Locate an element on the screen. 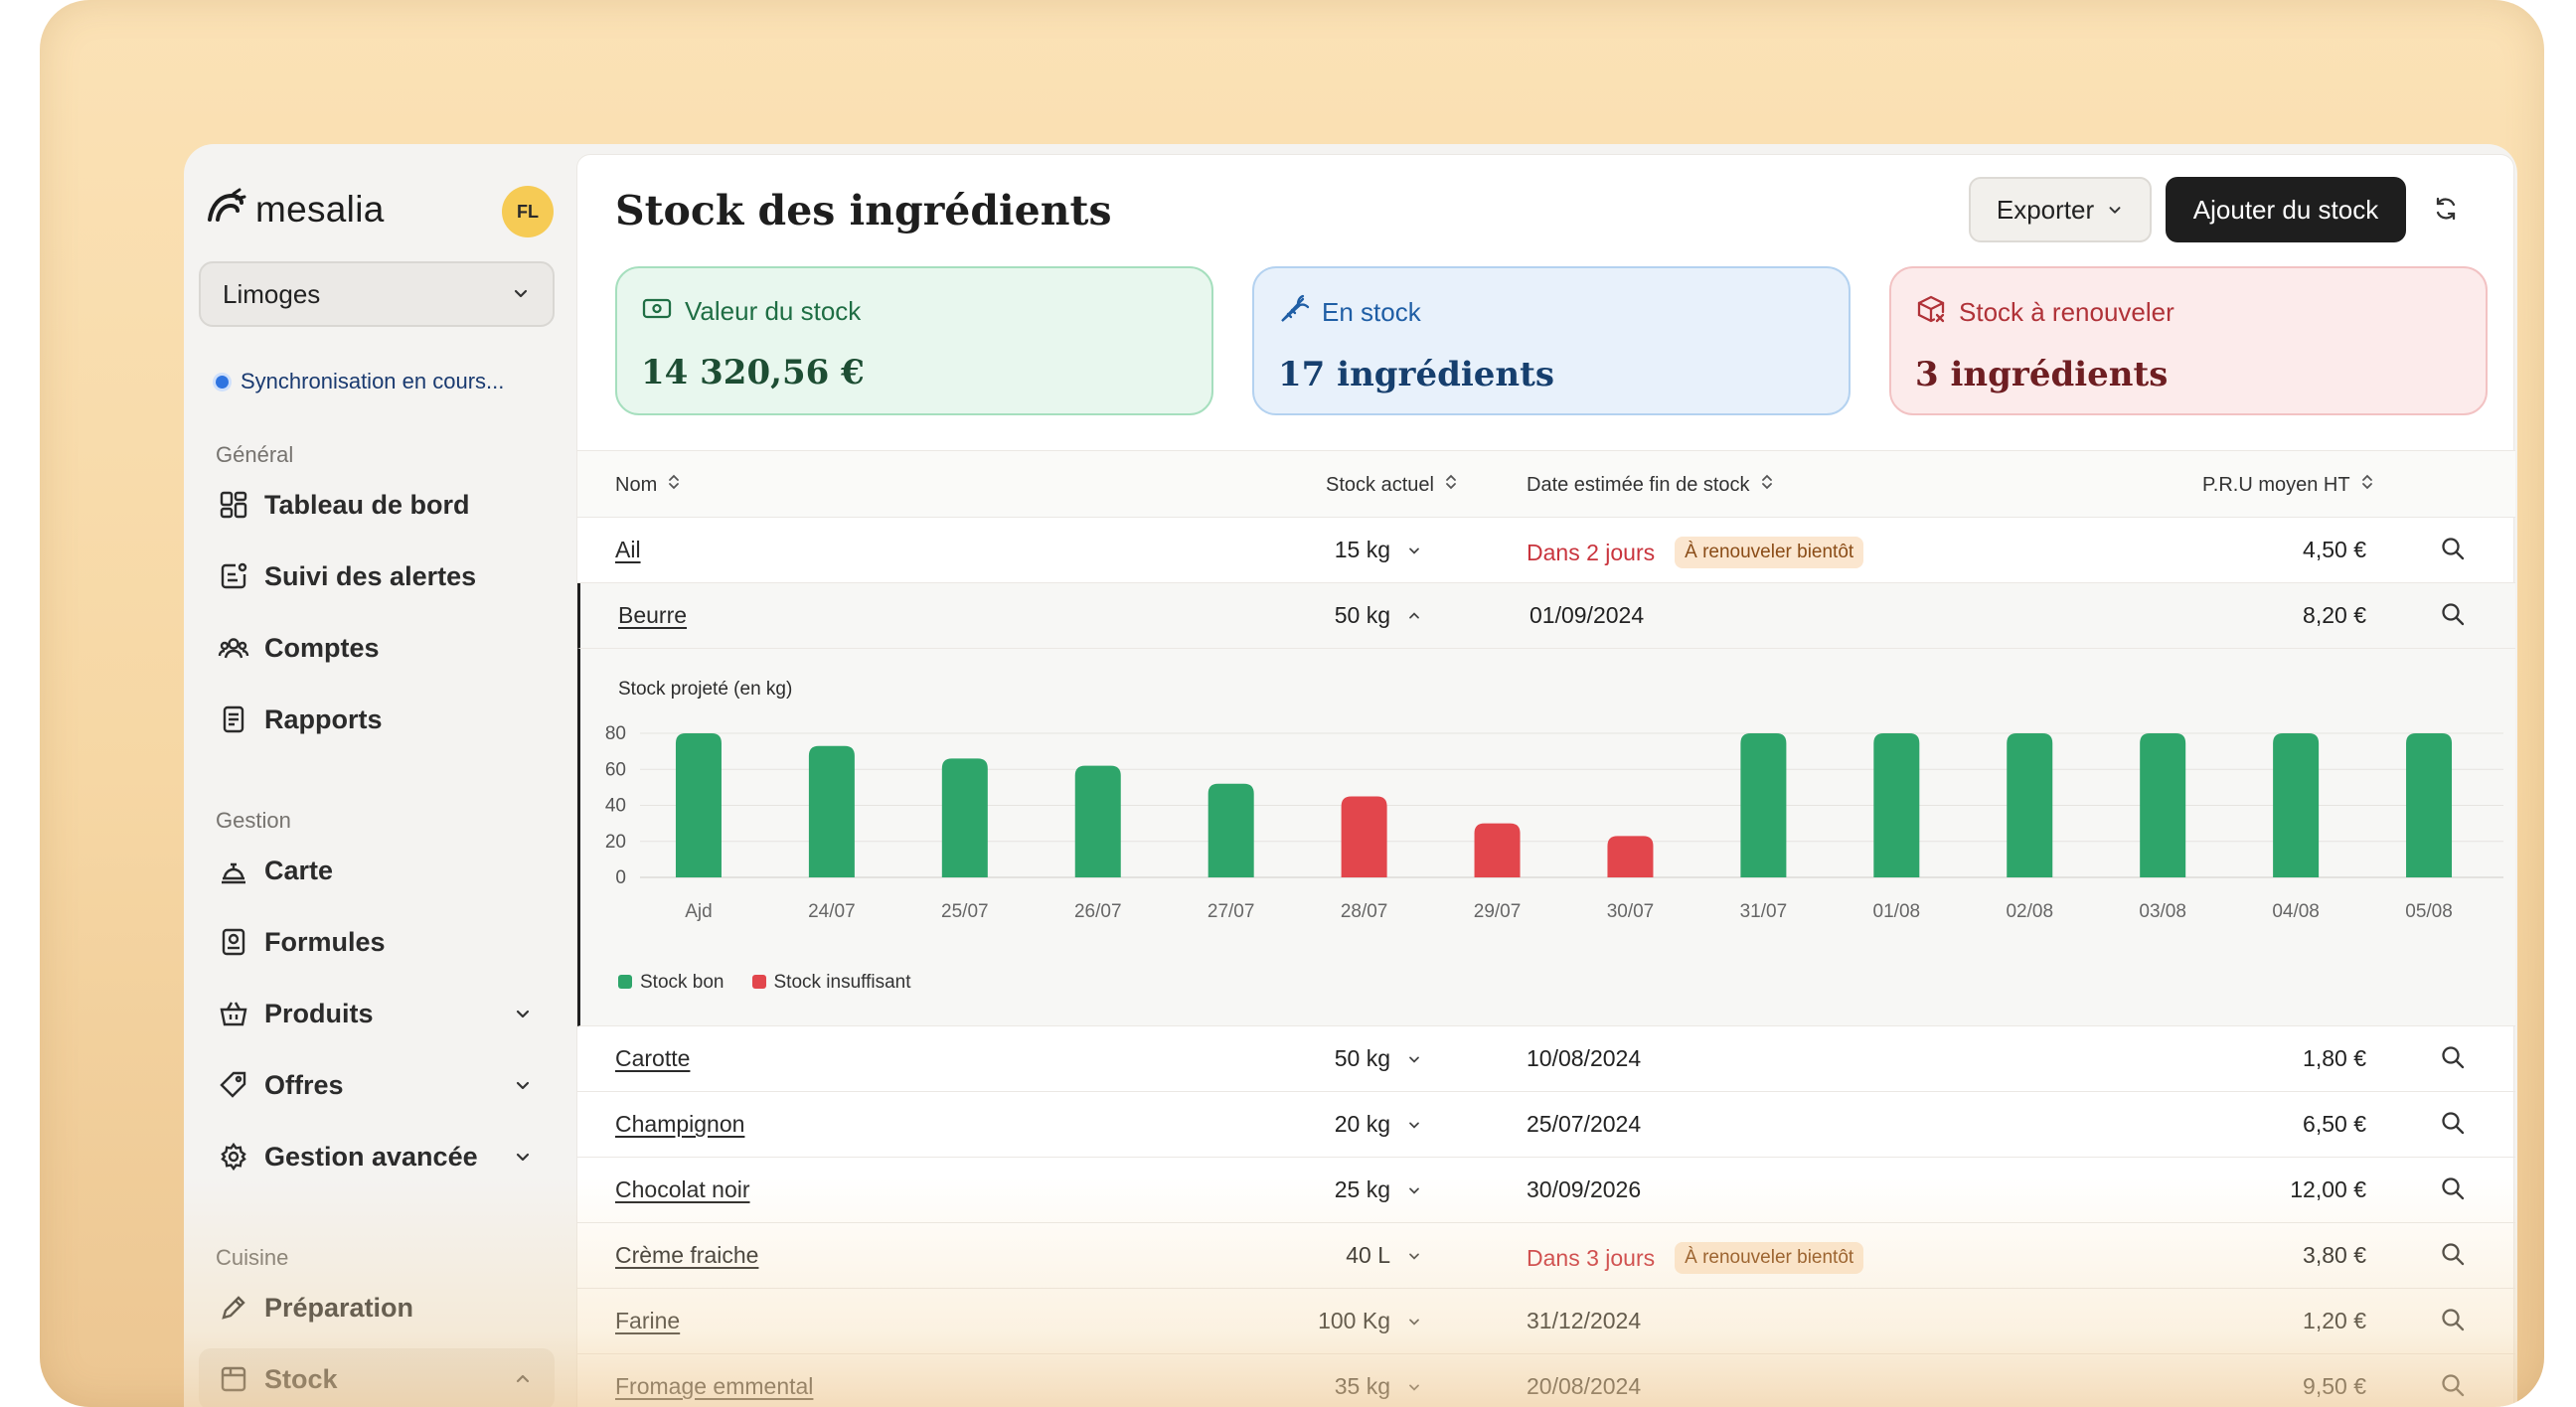  sidebar-item-label: Rapports is located at coordinates (323, 719).